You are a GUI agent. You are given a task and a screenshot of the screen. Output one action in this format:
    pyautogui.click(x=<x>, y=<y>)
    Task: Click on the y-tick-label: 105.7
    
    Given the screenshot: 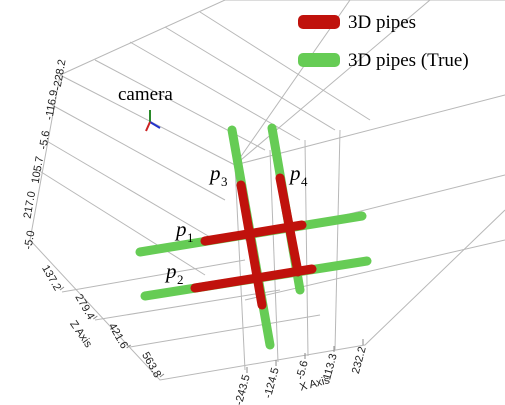 What is the action you would take?
    pyautogui.click(x=38, y=169)
    